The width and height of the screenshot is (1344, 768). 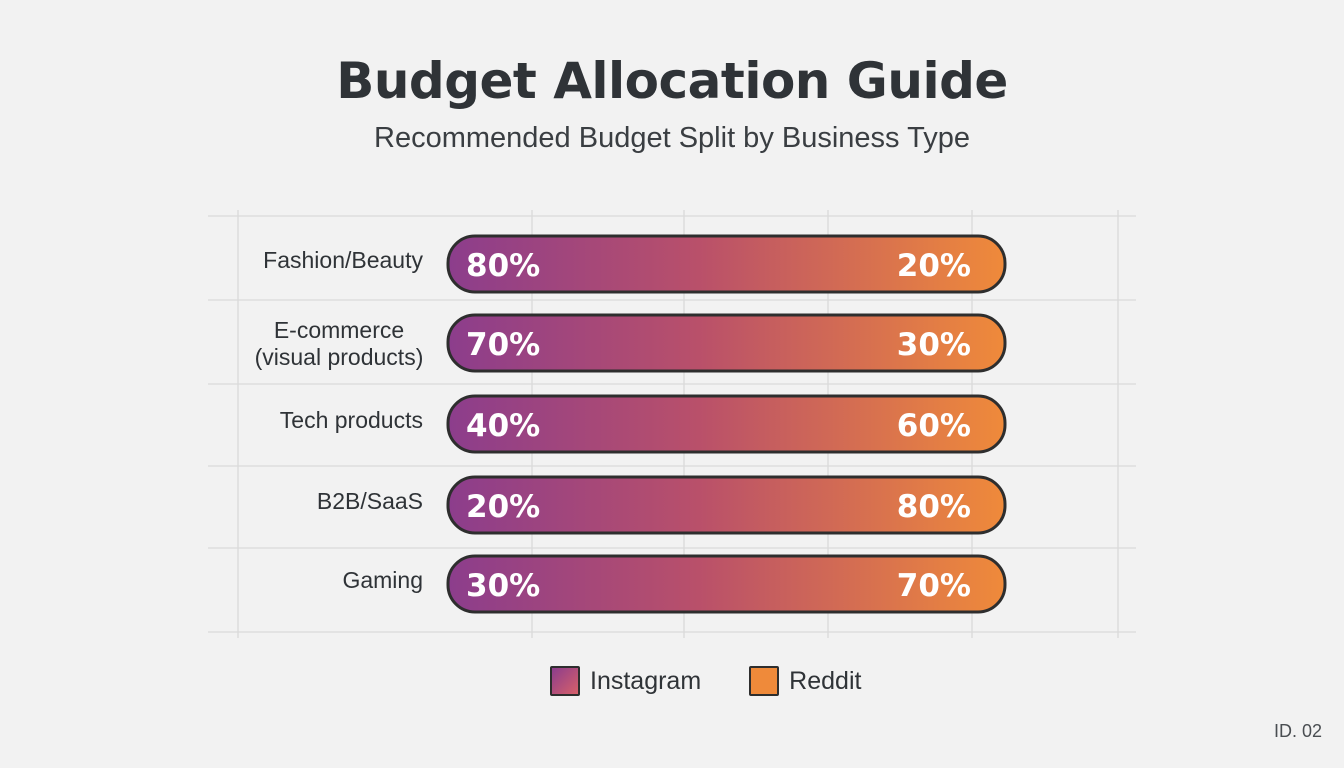 What do you see at coordinates (503, 266) in the screenshot?
I see `value-label-instagram: 80%` at bounding box center [503, 266].